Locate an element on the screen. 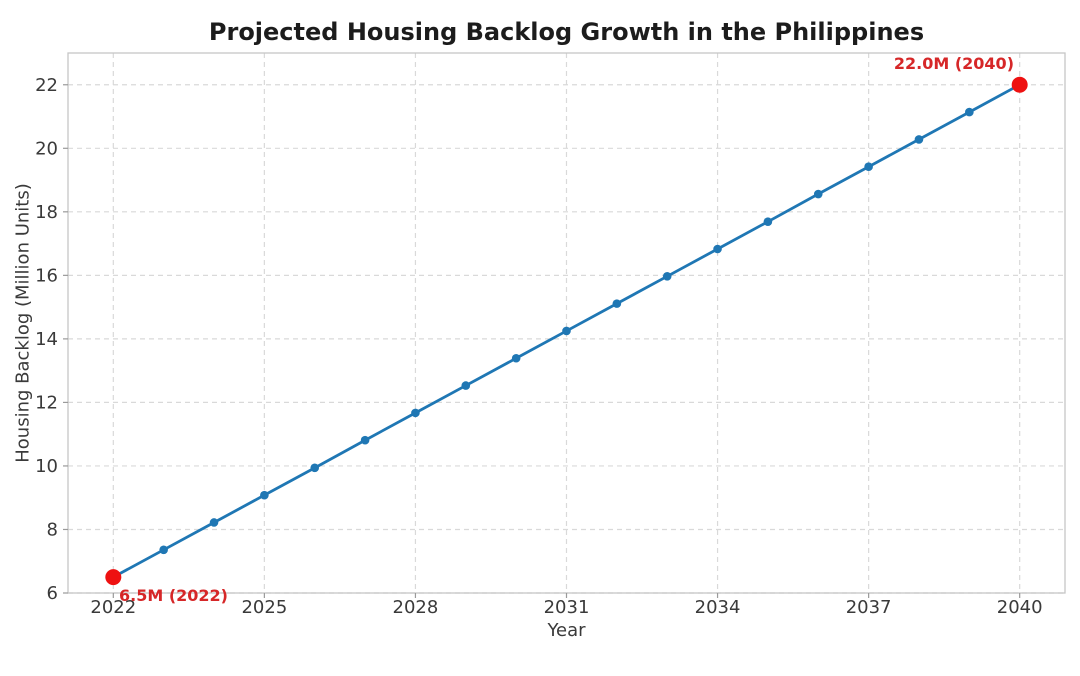 This screenshot has width=1080, height=676. annotation-start-value: 6.5M (2022) is located at coordinates (173, 595).